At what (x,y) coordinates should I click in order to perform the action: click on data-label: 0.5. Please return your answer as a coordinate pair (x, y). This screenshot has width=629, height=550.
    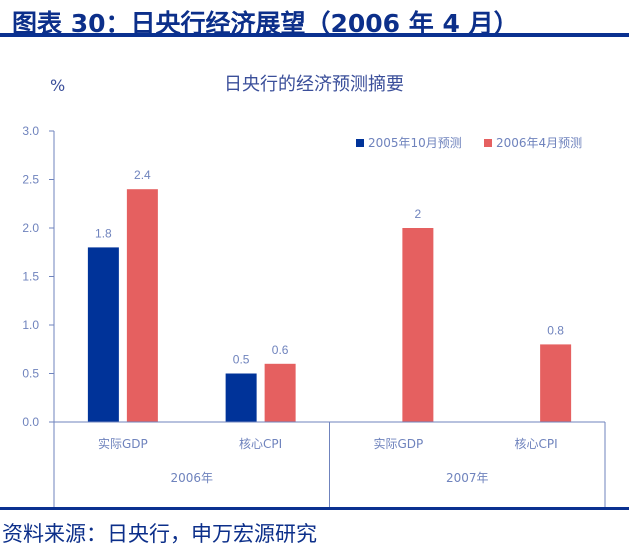
    Looking at the image, I should click on (241, 360).